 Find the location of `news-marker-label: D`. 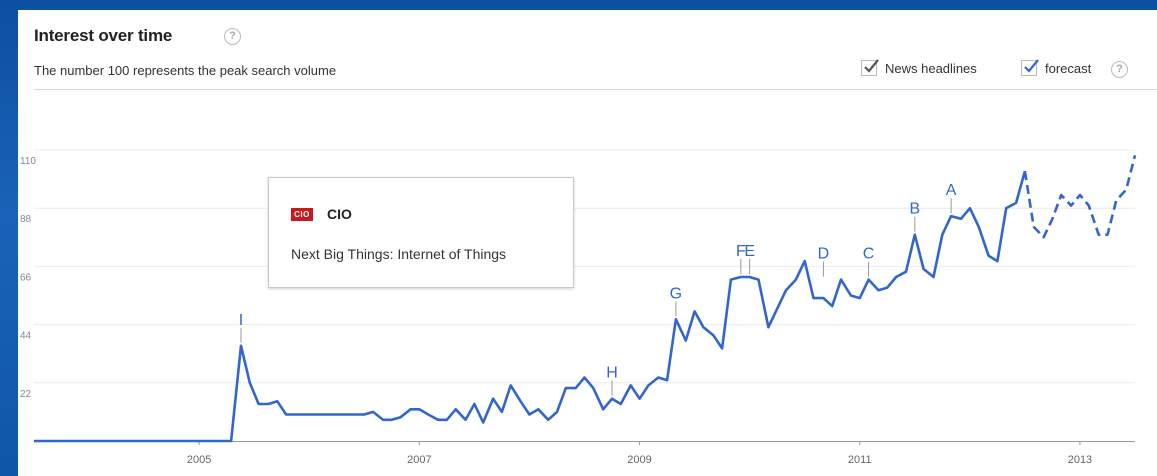

news-marker-label: D is located at coordinates (824, 254).